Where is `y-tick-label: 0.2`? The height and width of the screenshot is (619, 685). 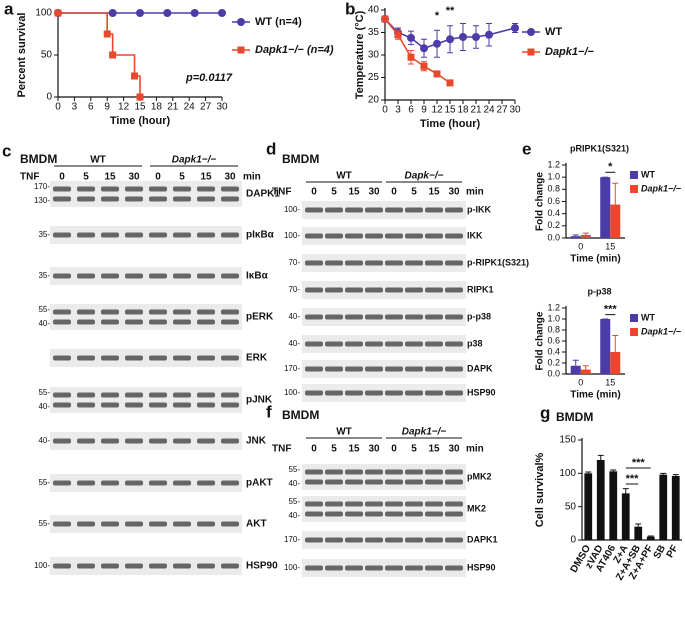
y-tick-label: 0.2 is located at coordinates (553, 362).